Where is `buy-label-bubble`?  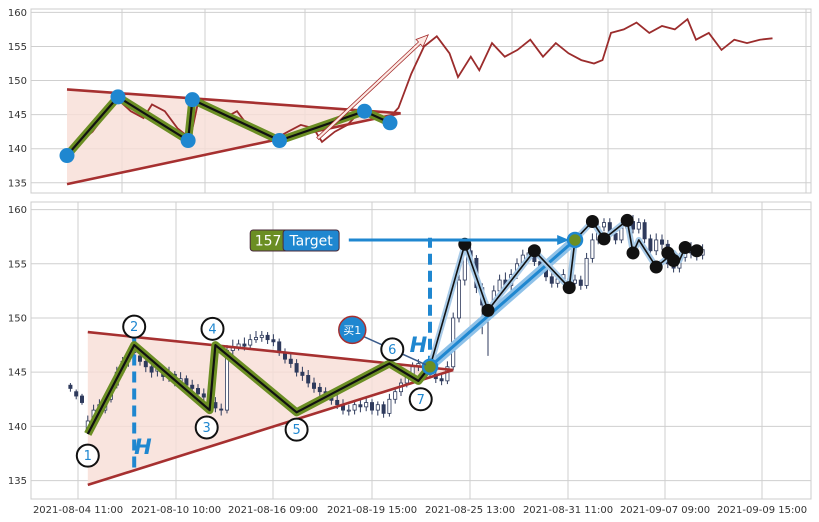 buy-label-bubble is located at coordinates (352, 330).